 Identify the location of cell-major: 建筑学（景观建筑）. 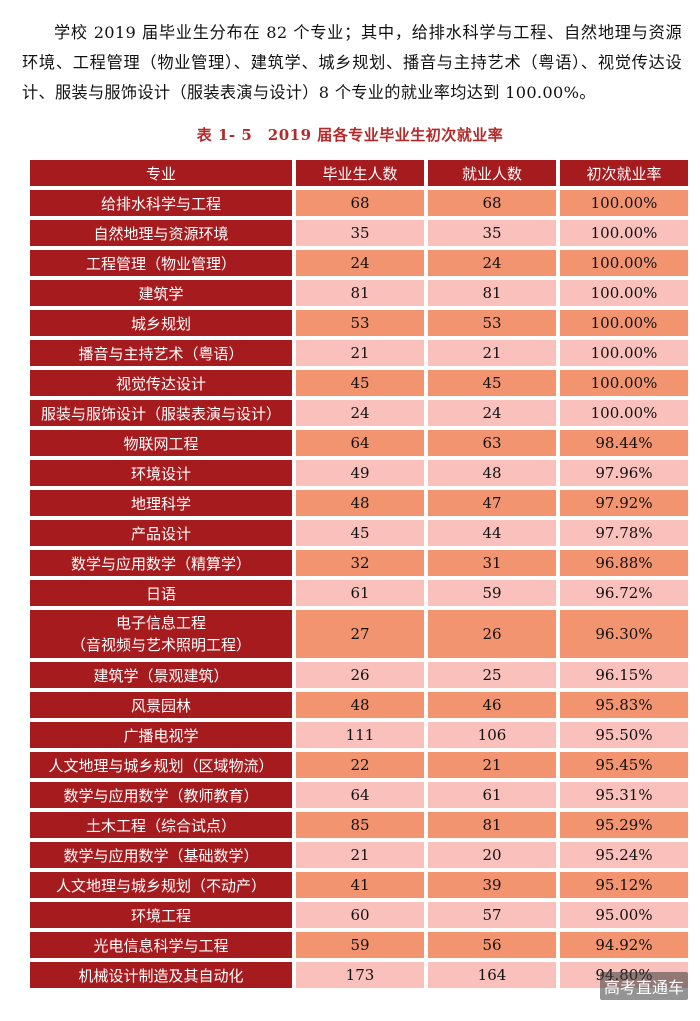
(161, 675).